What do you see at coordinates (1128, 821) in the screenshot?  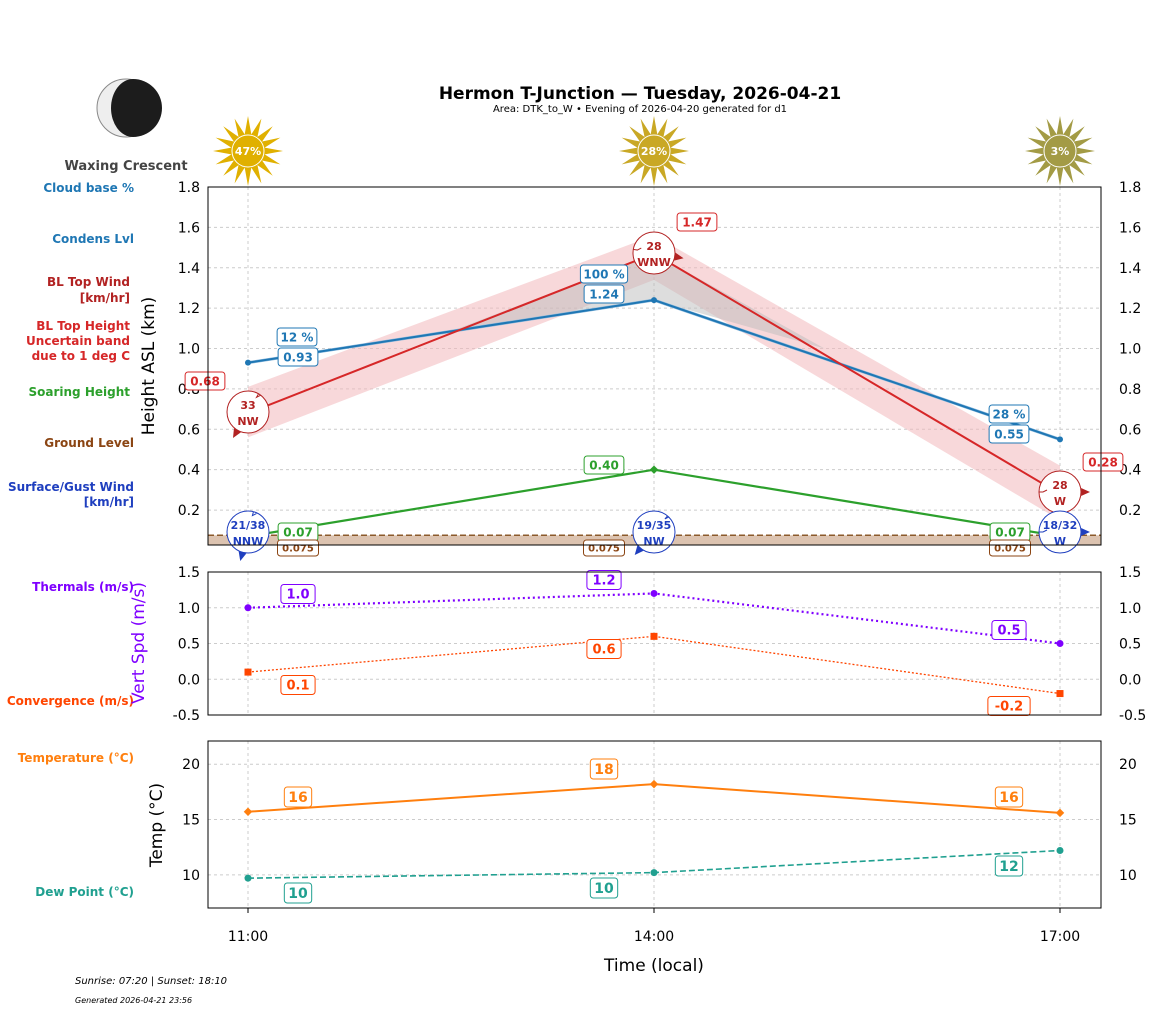 I see `y-tick-label-right: 15` at bounding box center [1128, 821].